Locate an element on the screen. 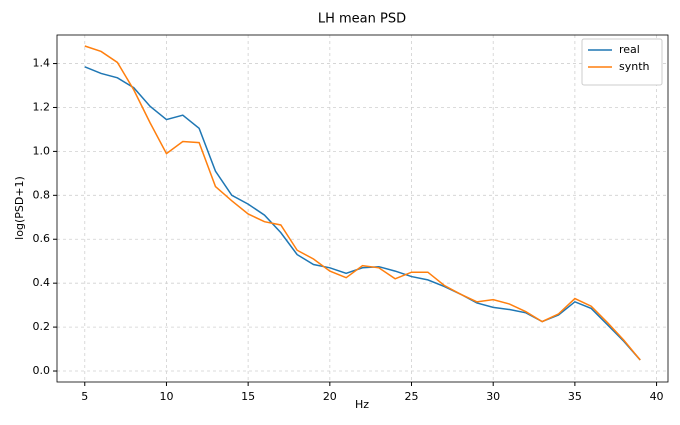 This screenshot has height=425, width=680. x-tick-label: 5 is located at coordinates (84, 396).